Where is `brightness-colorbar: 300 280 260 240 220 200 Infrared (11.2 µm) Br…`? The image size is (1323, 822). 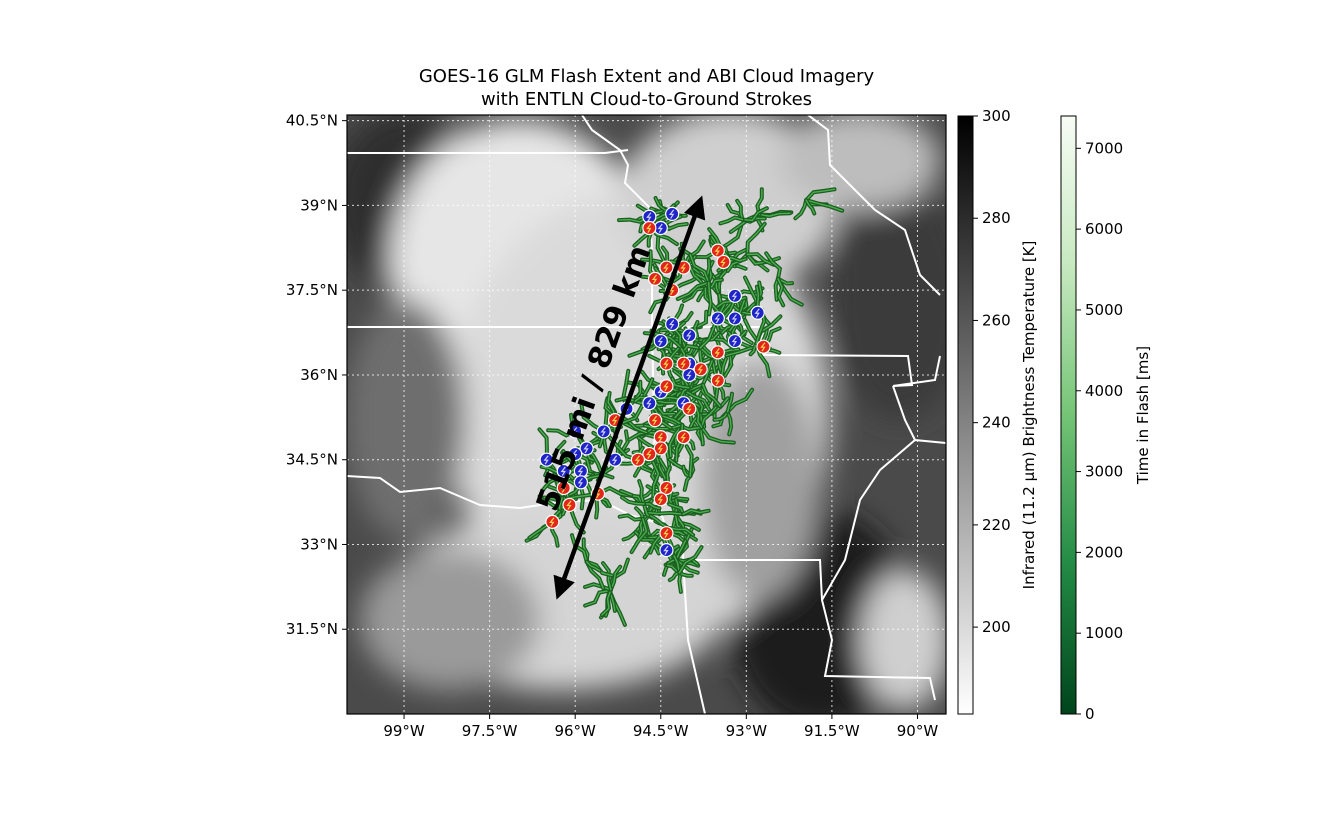 brightness-colorbar: 300 280 260 240 220 200 Infrared (11.2 µm) Br… is located at coordinates (997, 411).